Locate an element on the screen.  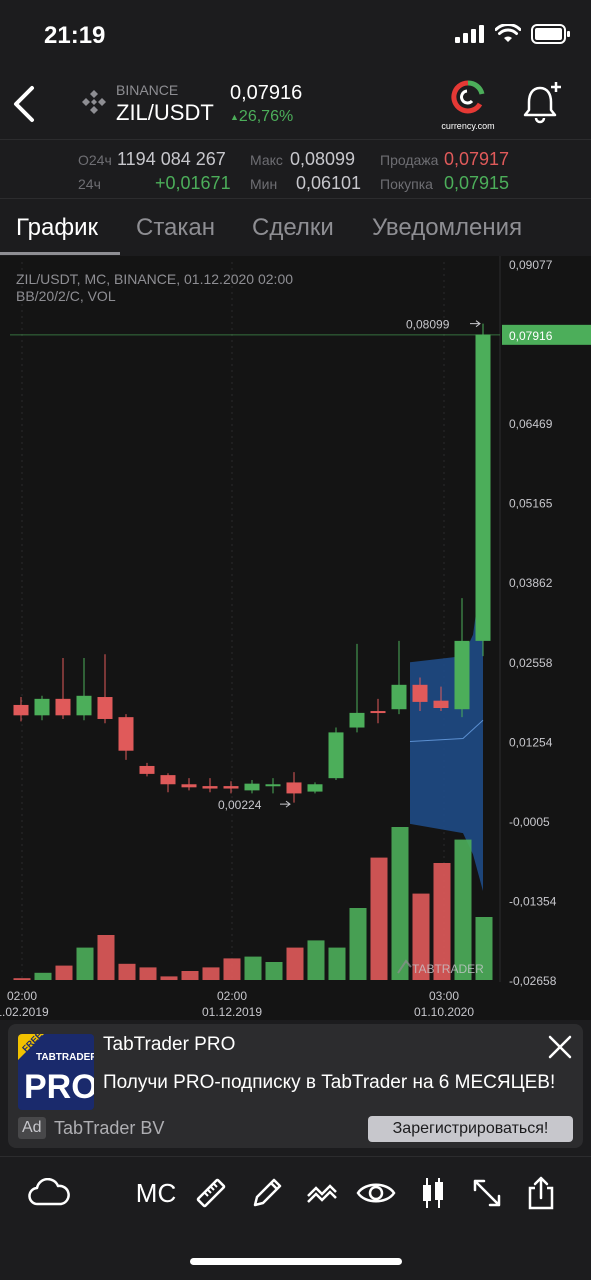
candlestick-icon is located at coordinates (433, 1193).